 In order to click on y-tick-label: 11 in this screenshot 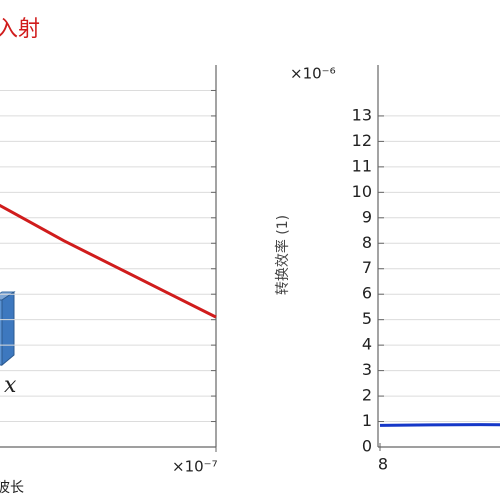, I will do `click(362, 165)`.